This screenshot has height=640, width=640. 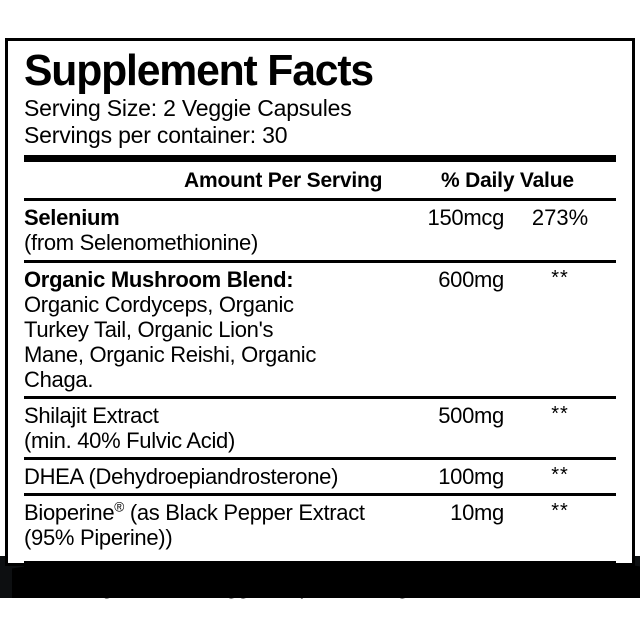 What do you see at coordinates (560, 218) in the screenshot?
I see `ingredient-daily-value: 273%` at bounding box center [560, 218].